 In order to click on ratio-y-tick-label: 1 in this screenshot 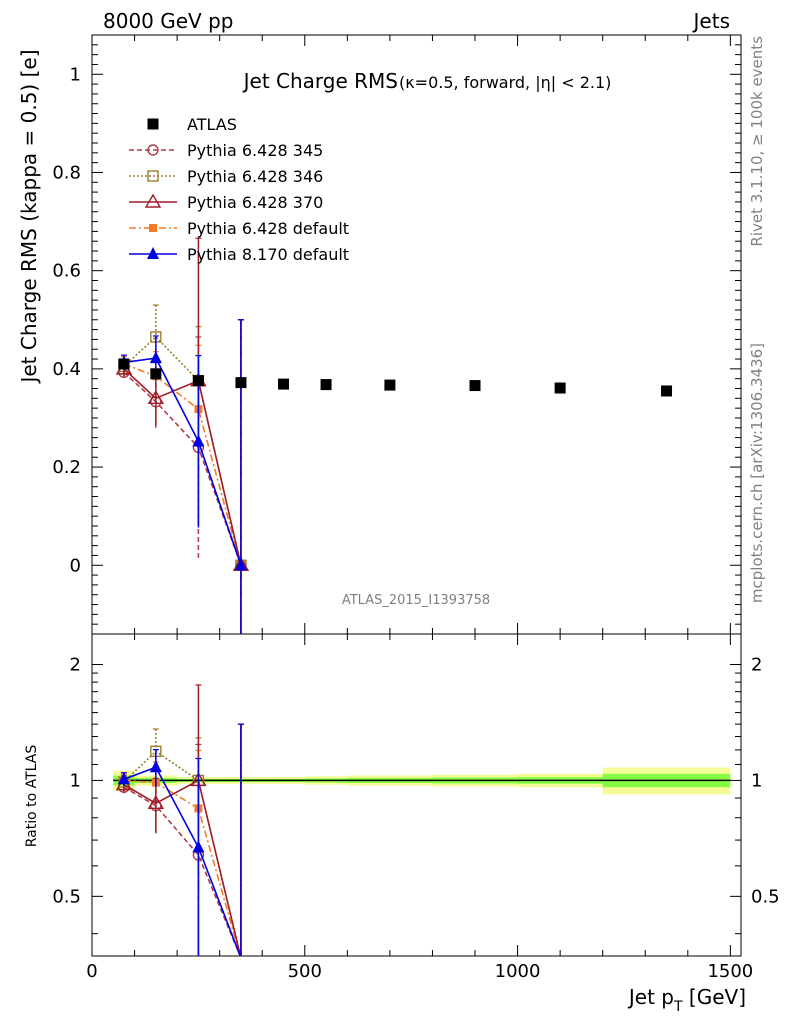, I will do `click(75, 780)`.